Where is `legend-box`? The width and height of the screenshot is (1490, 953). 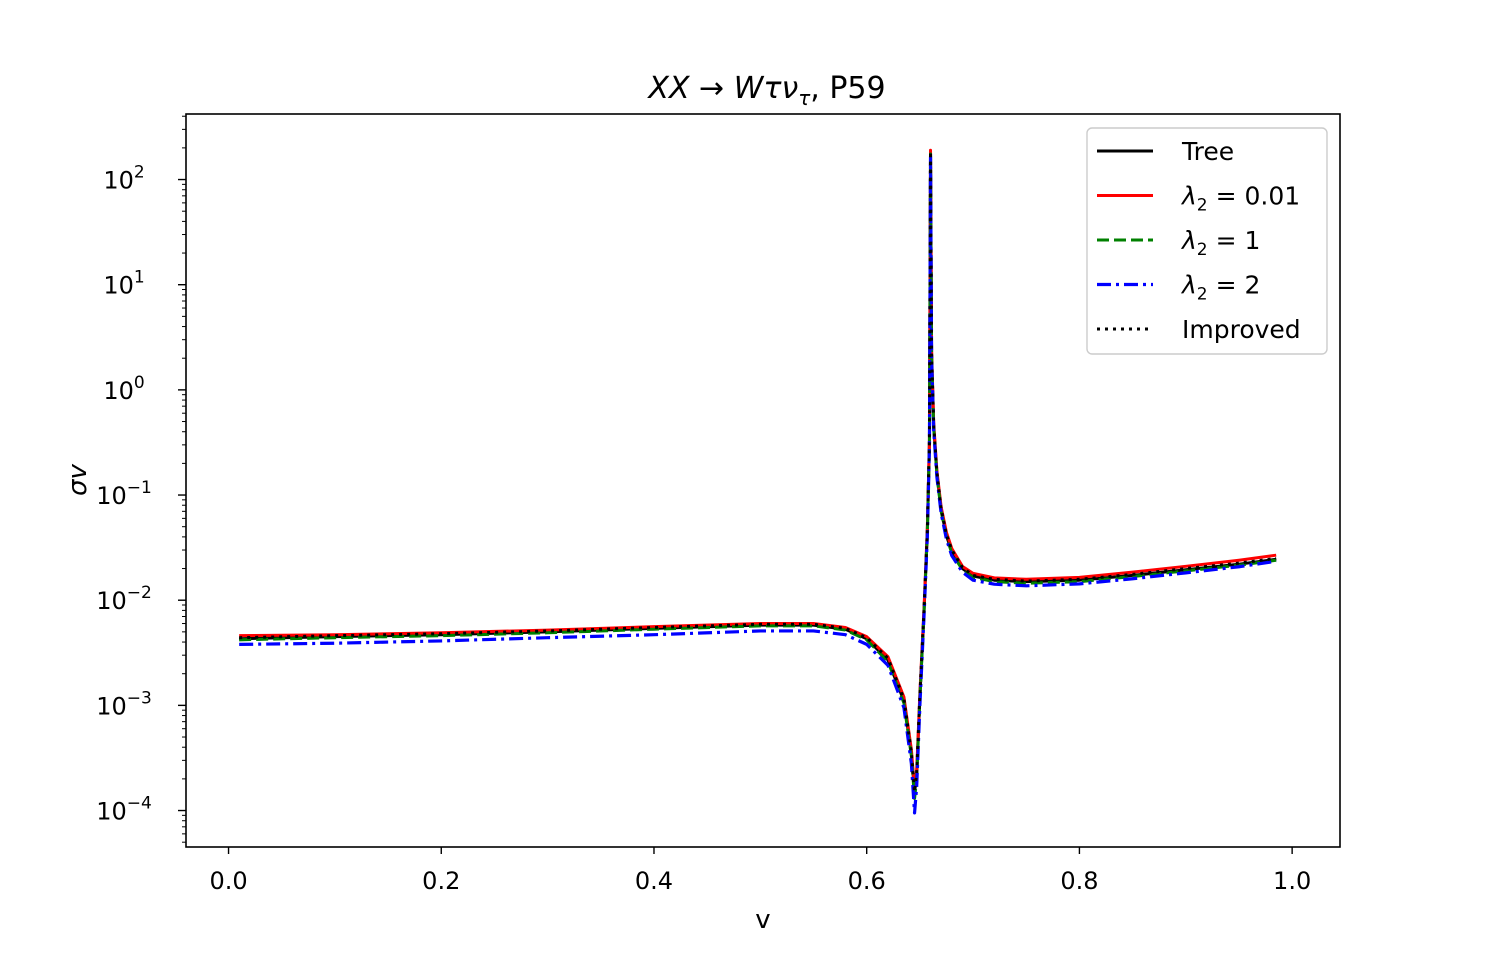
legend-box is located at coordinates (1207, 241).